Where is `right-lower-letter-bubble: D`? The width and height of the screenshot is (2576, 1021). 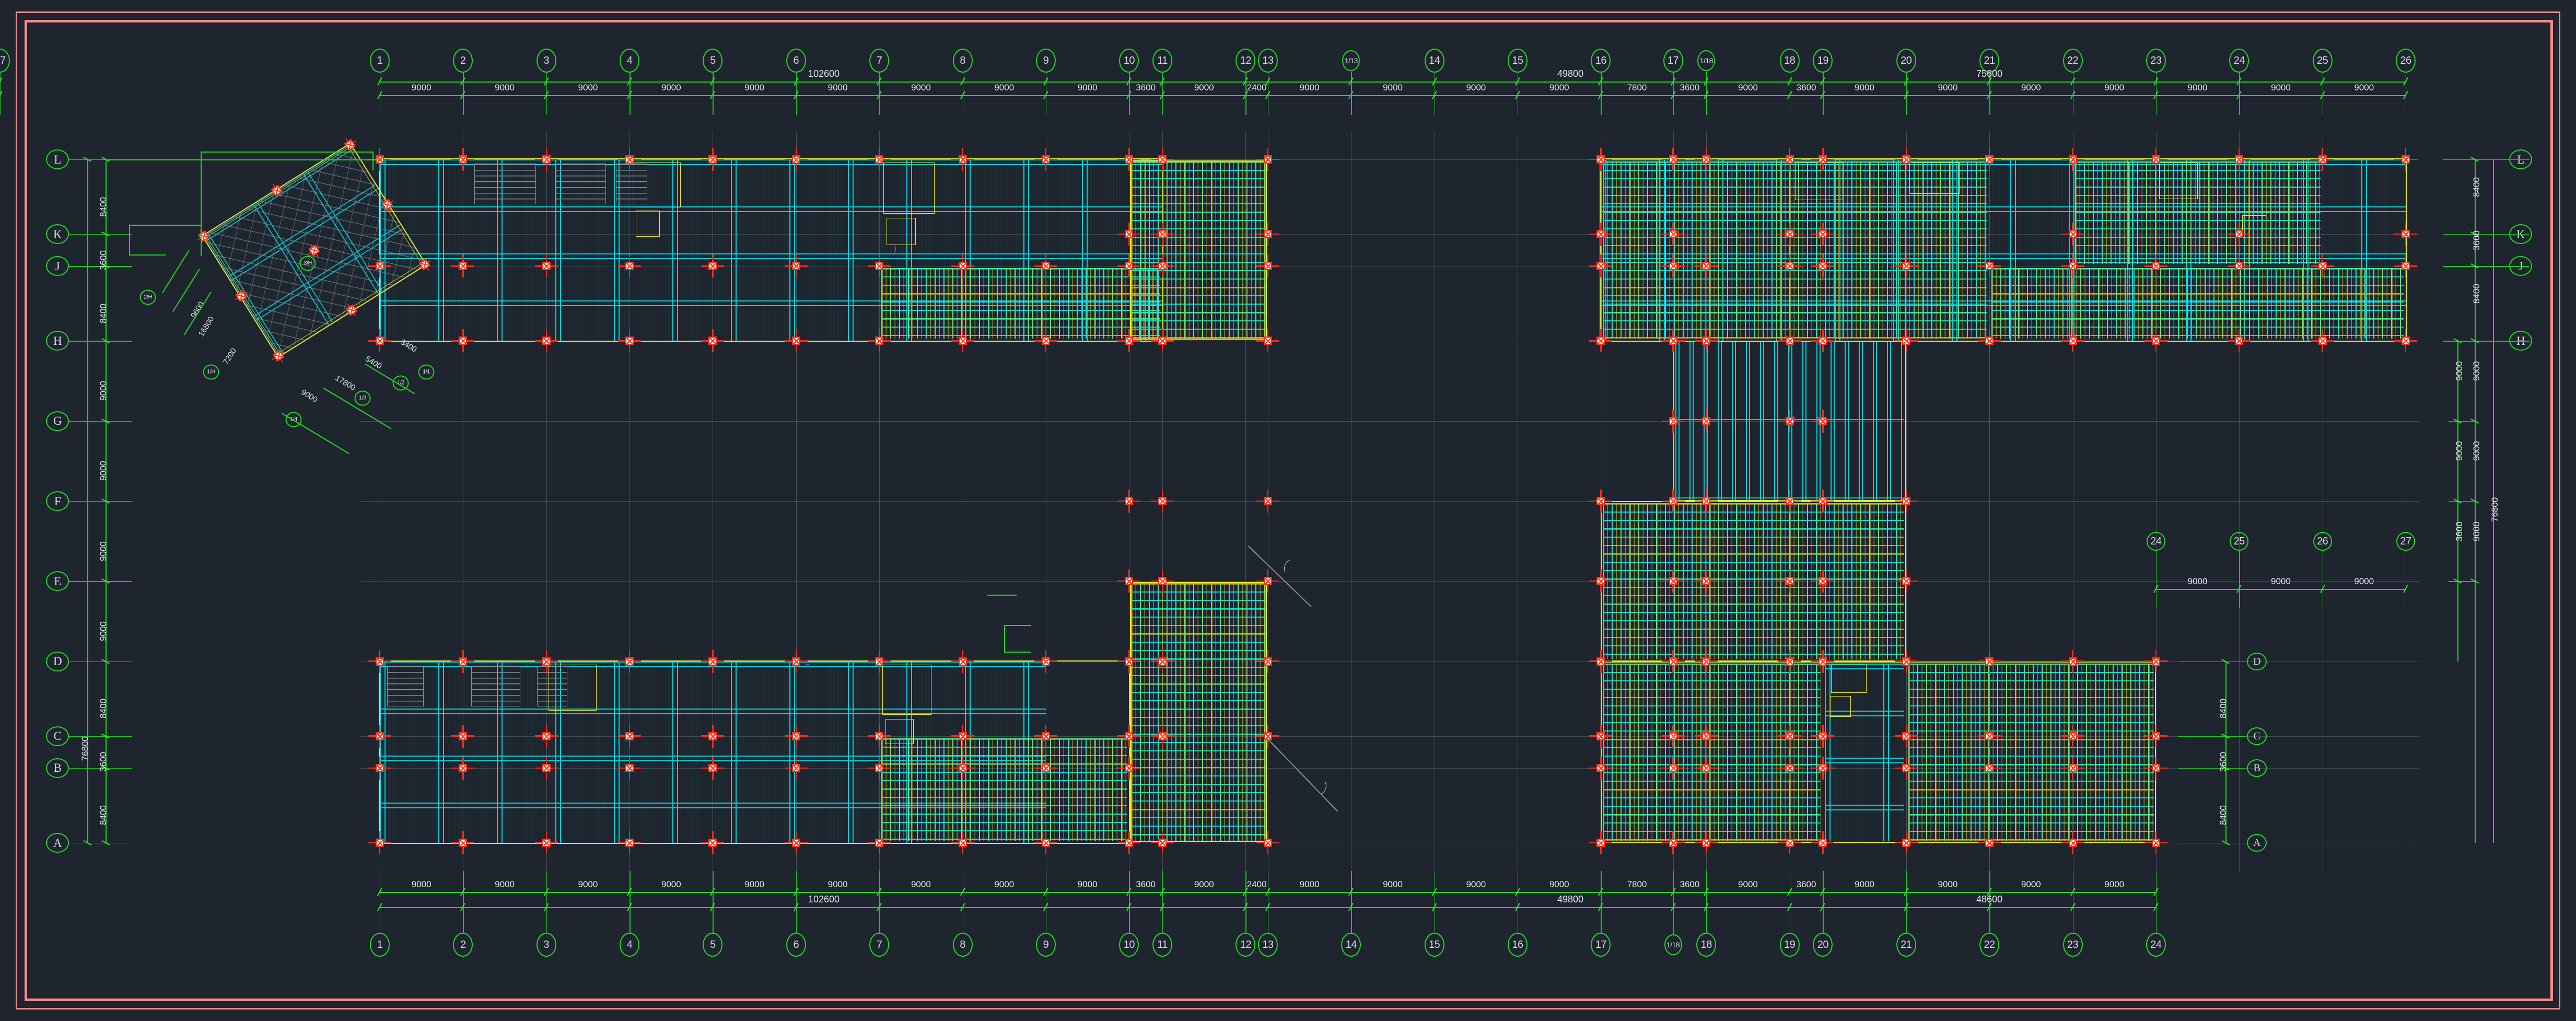
right-lower-letter-bubble: D is located at coordinates (2257, 661).